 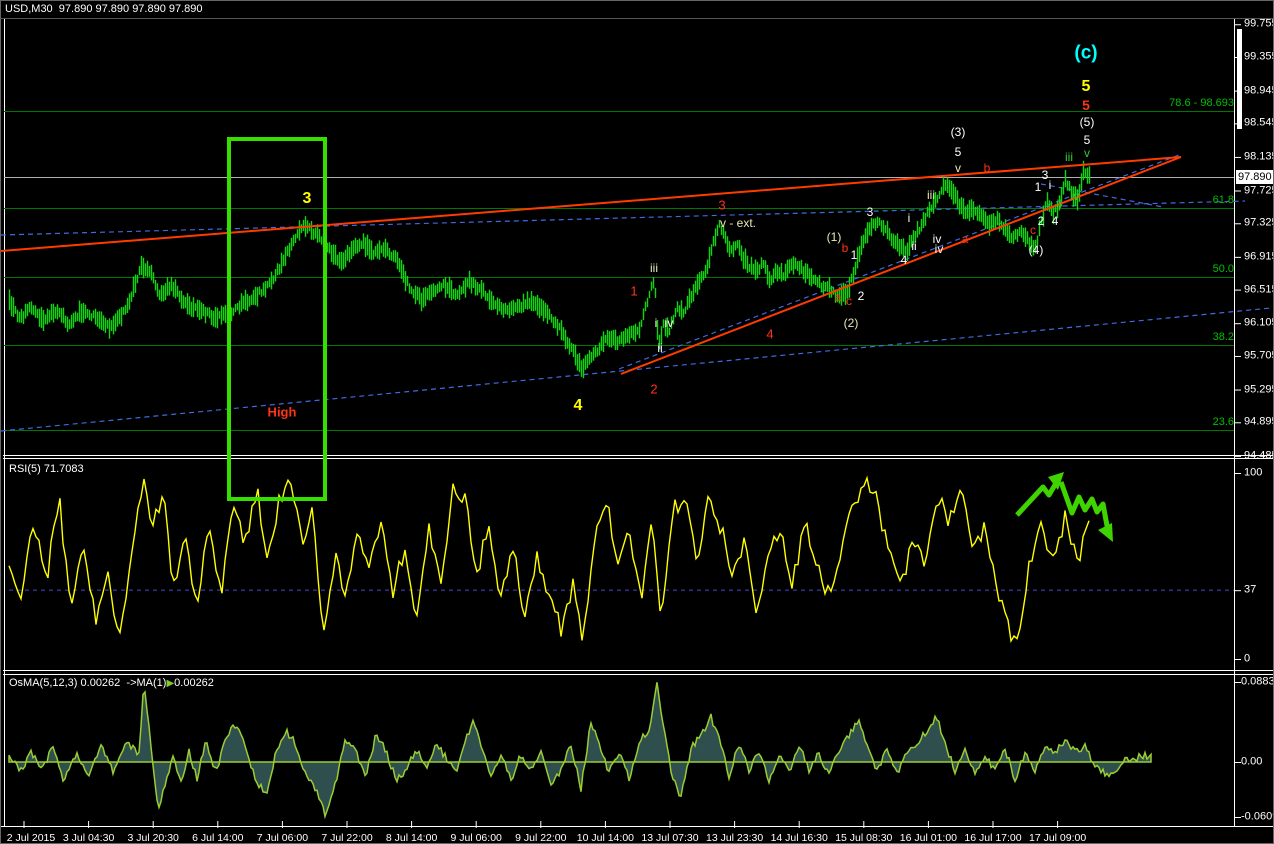 What do you see at coordinates (282, 838) in the screenshot?
I see `time-axis-label: 7 Jul 06:00` at bounding box center [282, 838].